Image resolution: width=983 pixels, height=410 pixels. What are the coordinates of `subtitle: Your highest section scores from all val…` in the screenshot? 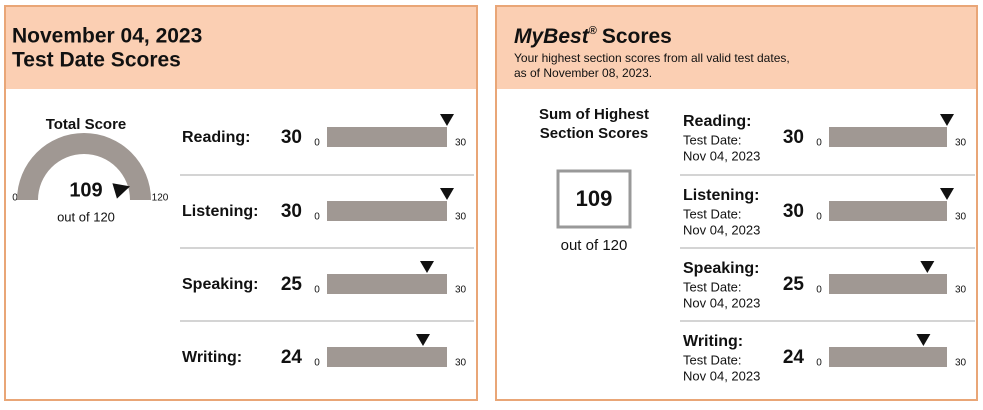 It's located at (652, 58).